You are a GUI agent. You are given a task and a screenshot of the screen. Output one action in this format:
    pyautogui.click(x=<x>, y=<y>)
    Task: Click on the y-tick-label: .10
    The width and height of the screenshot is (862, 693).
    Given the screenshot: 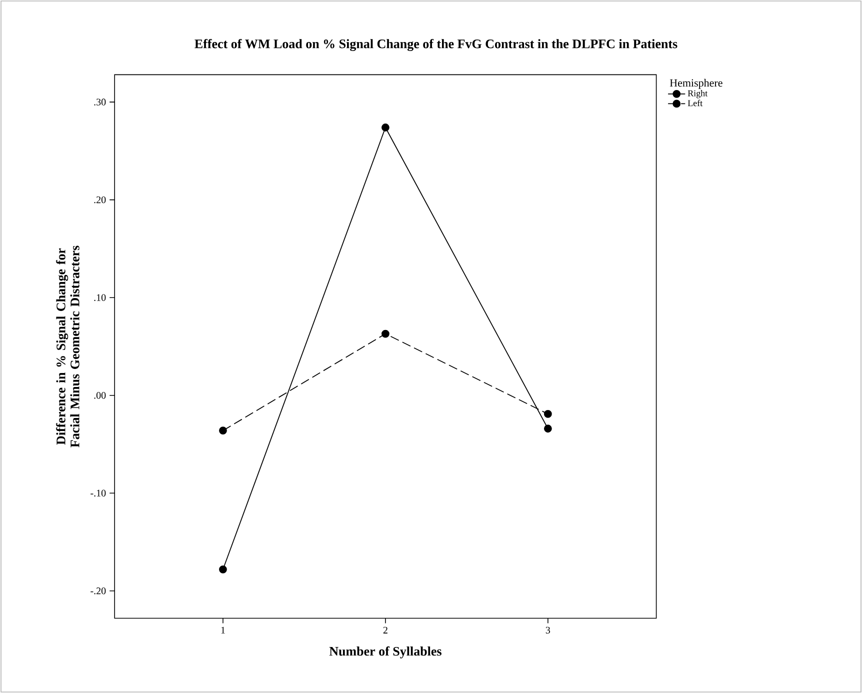 What is the action you would take?
    pyautogui.click(x=100, y=297)
    